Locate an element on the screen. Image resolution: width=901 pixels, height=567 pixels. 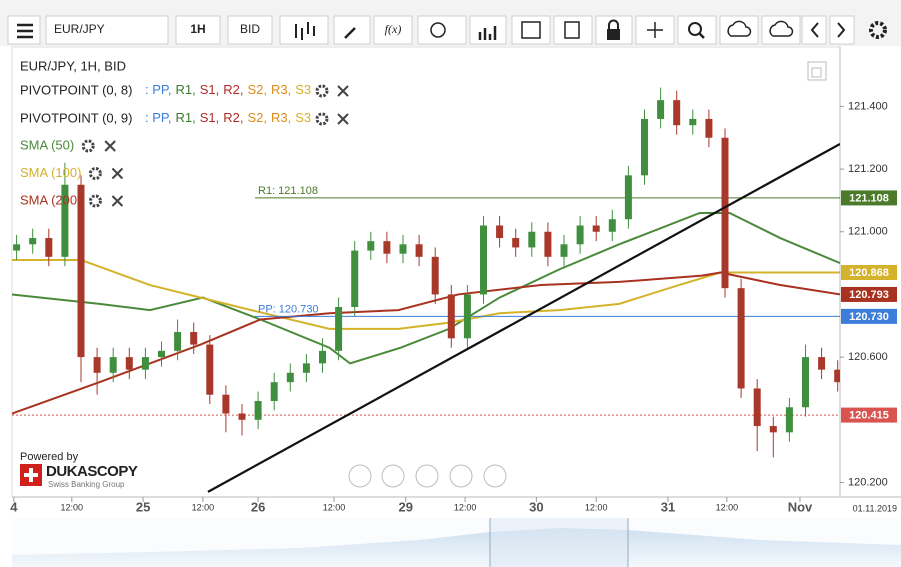
last-price-badge: 120.415 is located at coordinates (869, 415).